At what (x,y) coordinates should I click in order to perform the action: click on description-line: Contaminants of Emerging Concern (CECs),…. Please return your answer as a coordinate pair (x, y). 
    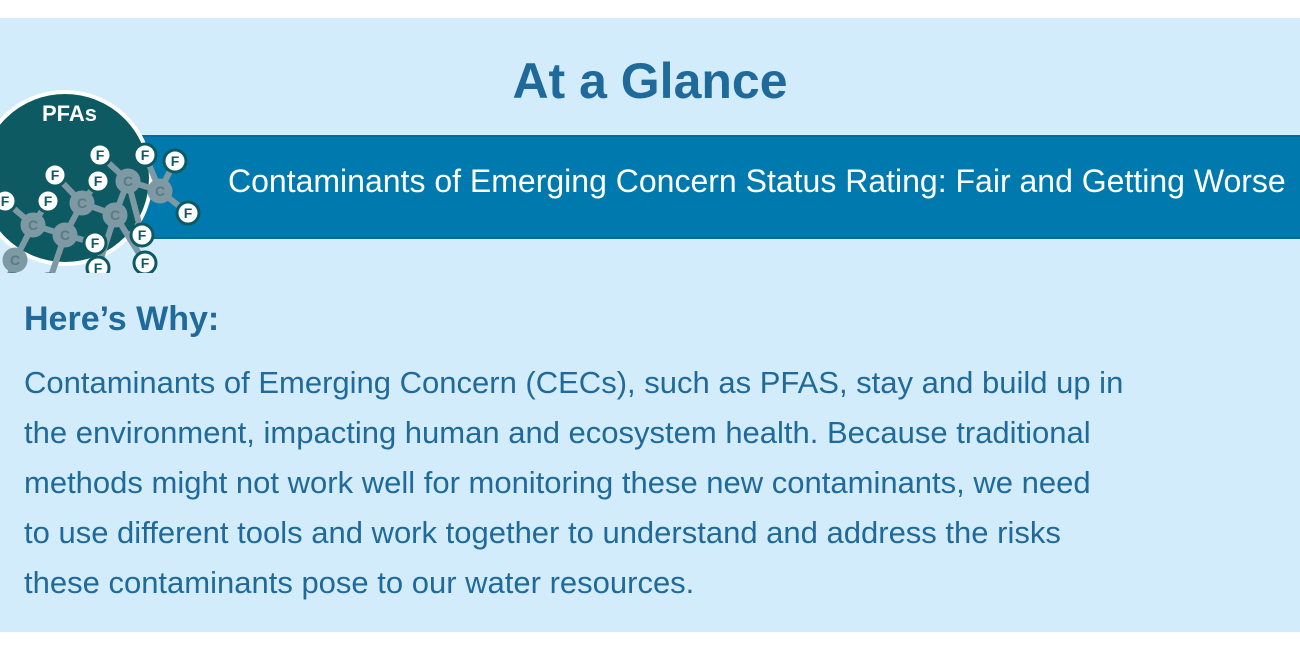
    Looking at the image, I should click on (574, 382).